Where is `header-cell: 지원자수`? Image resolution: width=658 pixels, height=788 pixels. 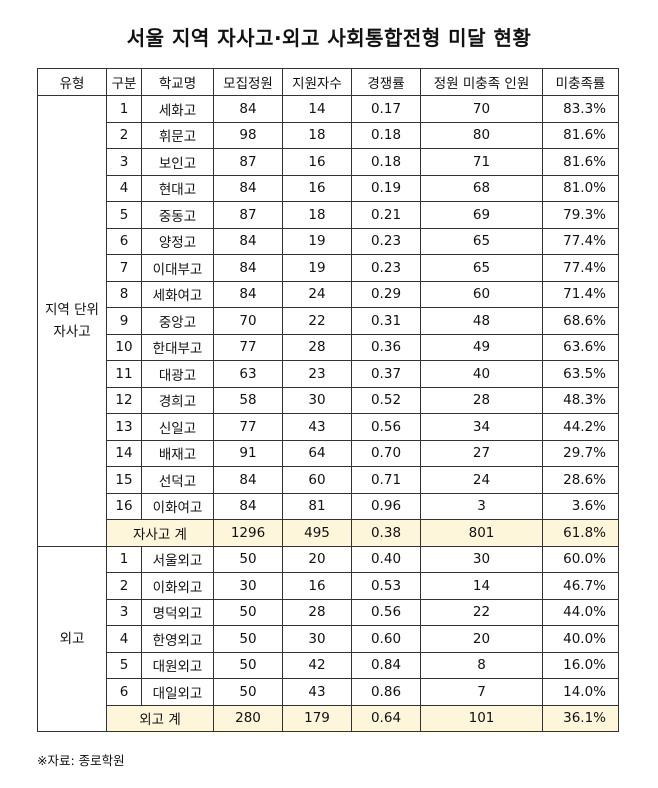 header-cell: 지원자수 is located at coordinates (317, 82).